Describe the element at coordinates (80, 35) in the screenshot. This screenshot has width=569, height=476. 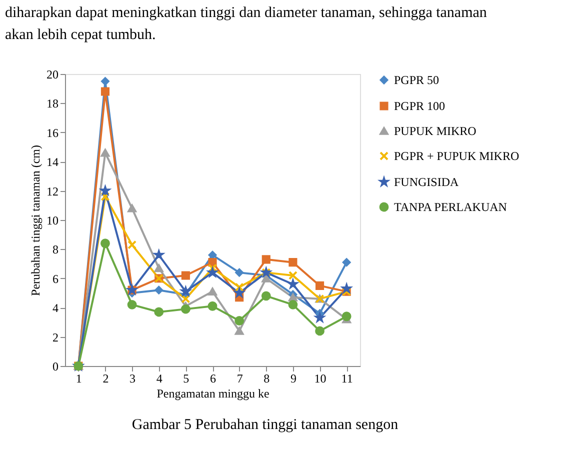
I see `text: akan lebih cepat tumbuh.` at that location.